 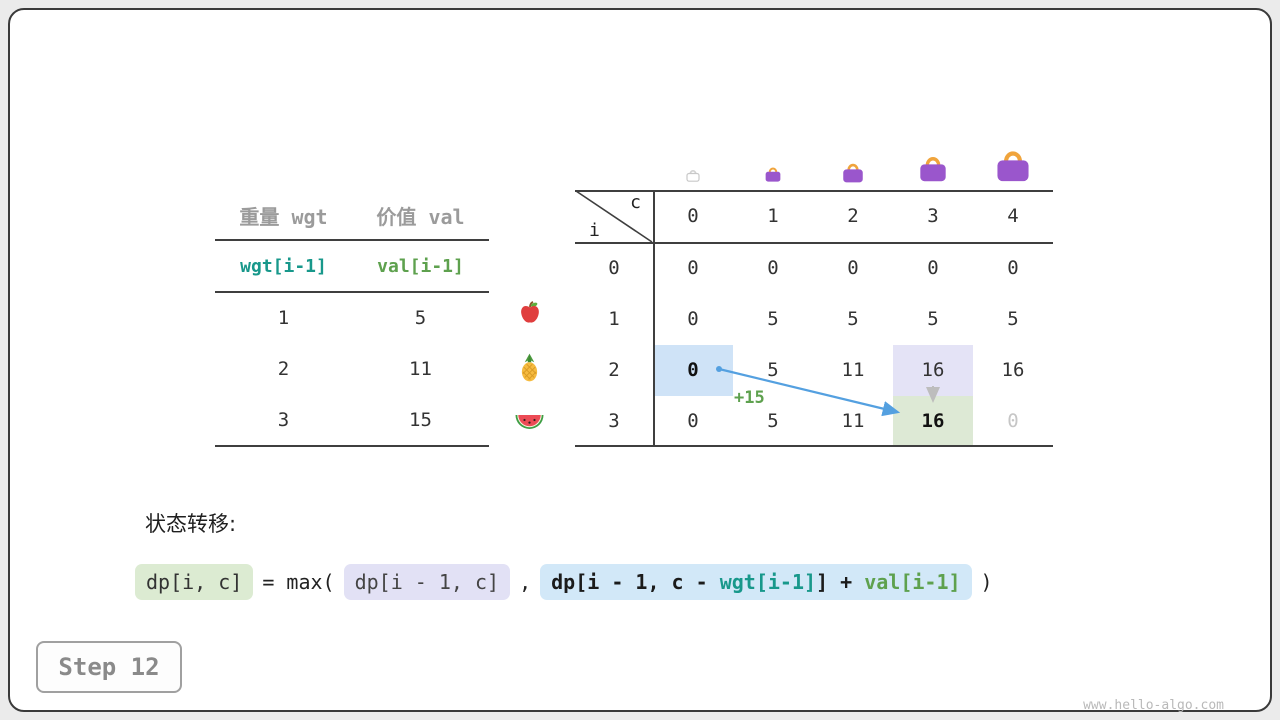 What do you see at coordinates (1013, 216) in the screenshot?
I see `dp-col-header: 4` at bounding box center [1013, 216].